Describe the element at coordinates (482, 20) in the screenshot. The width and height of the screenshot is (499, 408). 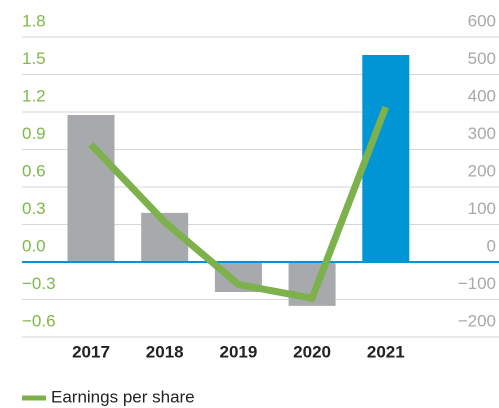
I see `y2-tick-label: 600` at that location.